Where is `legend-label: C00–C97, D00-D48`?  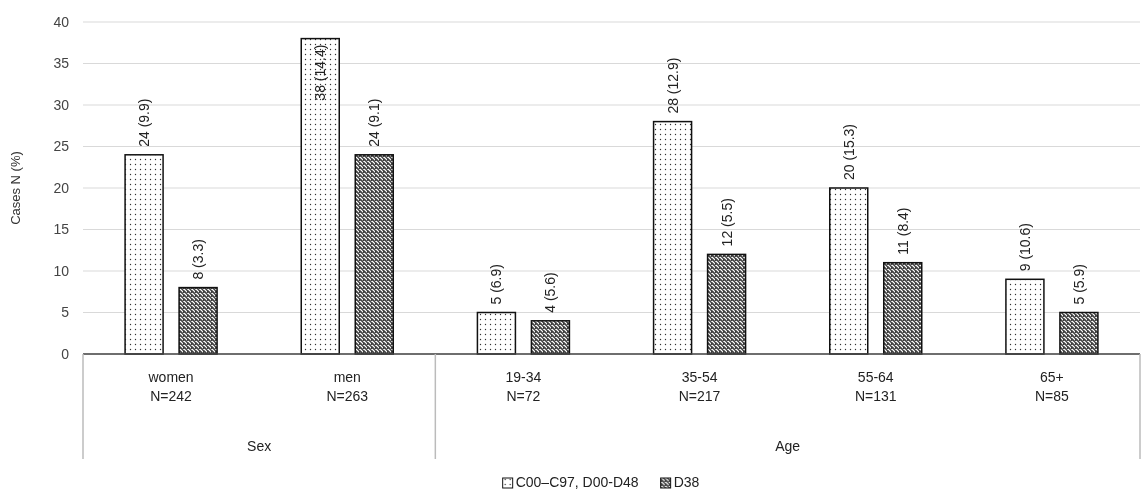
legend-label: C00–C97, D00-D48 is located at coordinates (577, 482).